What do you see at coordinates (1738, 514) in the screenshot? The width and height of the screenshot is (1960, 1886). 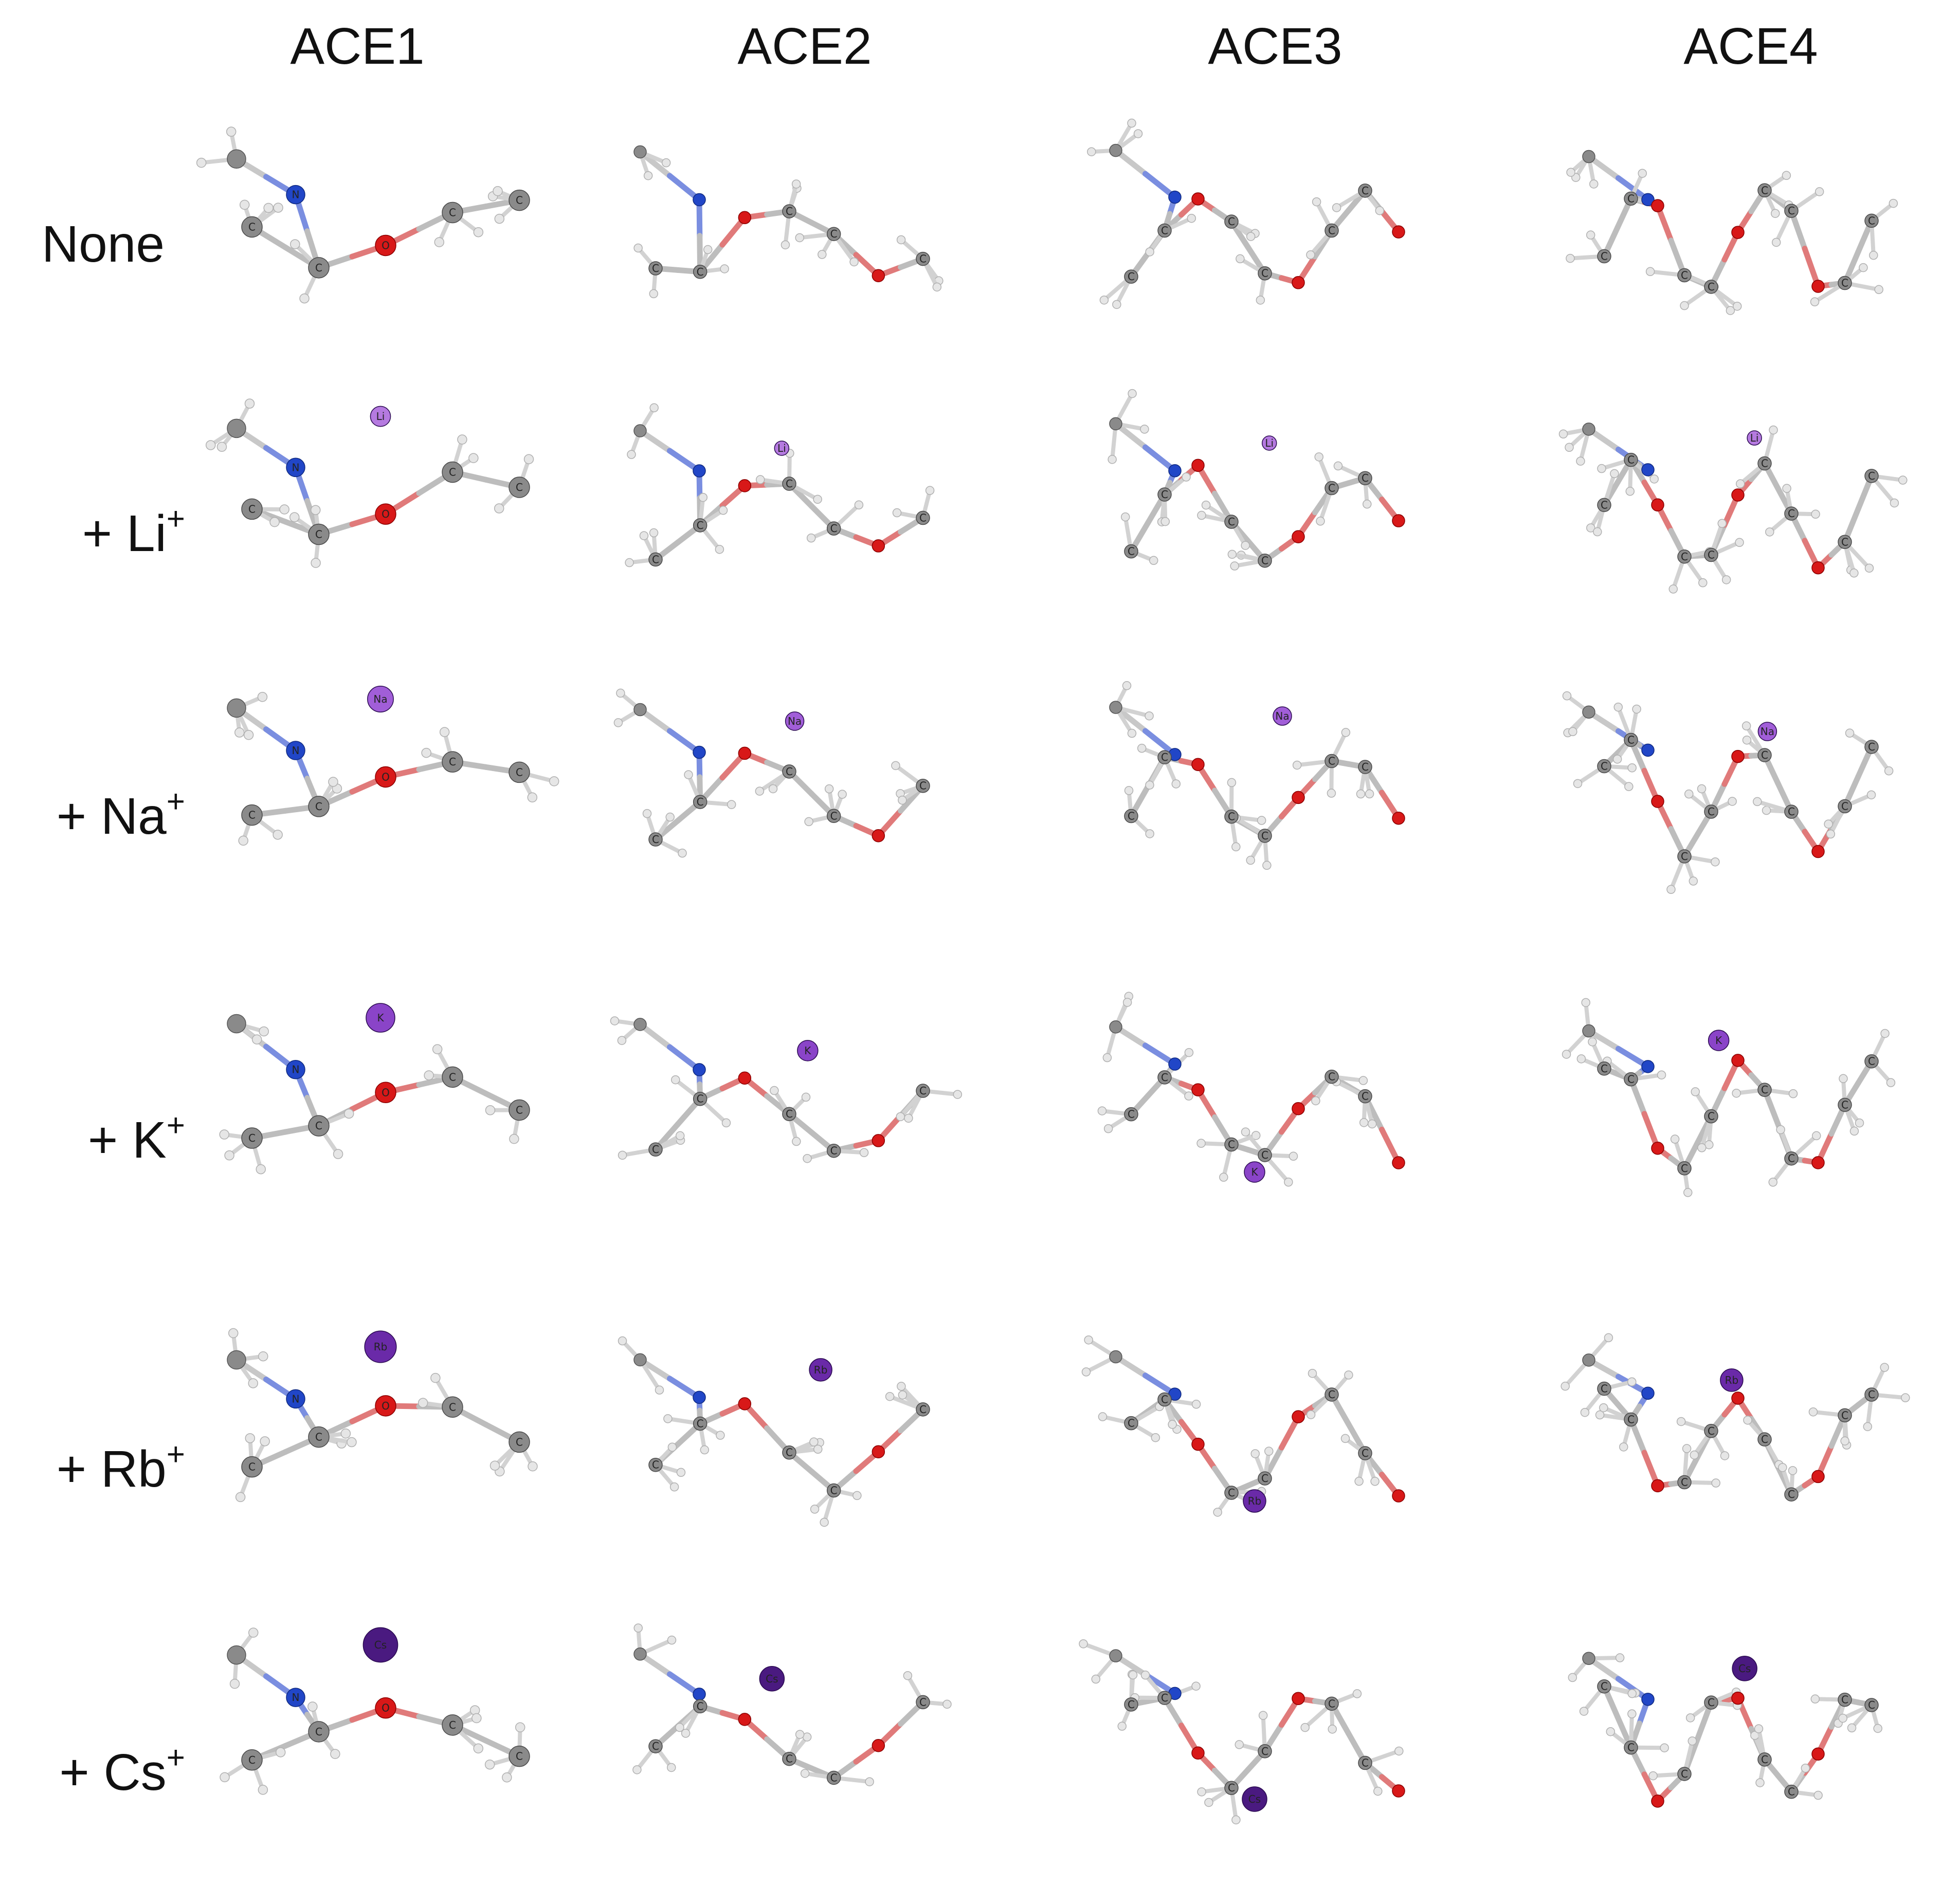 I see `molecule-cell-ace4-row2: C C C C C C C C Li` at bounding box center [1738, 514].